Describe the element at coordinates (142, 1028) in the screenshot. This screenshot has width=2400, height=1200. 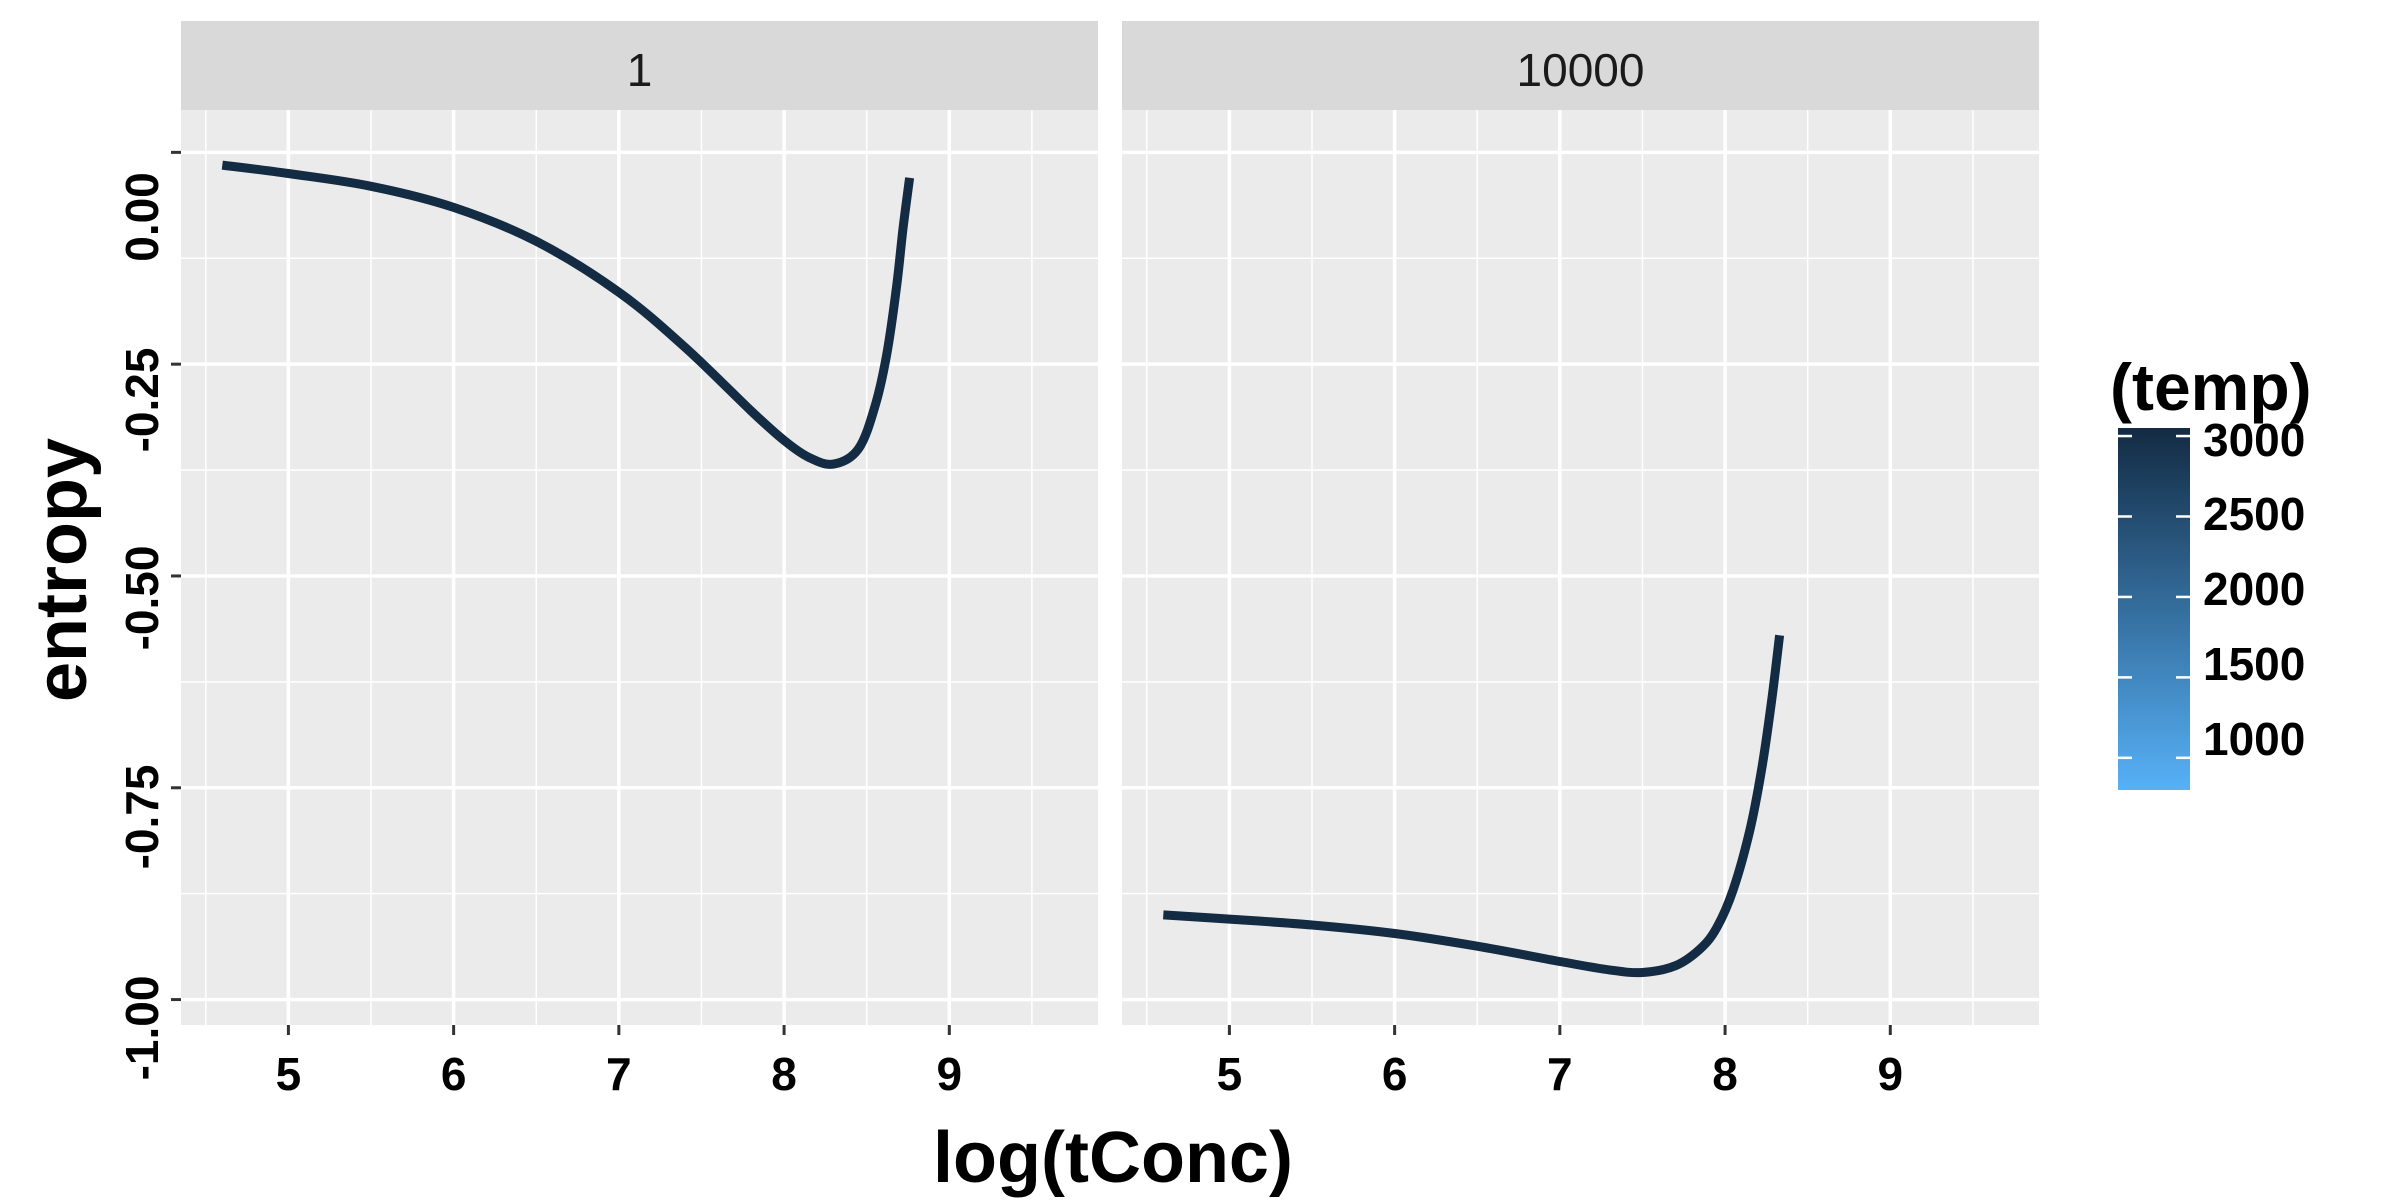
I see `y-tick-label: -1.00` at that location.